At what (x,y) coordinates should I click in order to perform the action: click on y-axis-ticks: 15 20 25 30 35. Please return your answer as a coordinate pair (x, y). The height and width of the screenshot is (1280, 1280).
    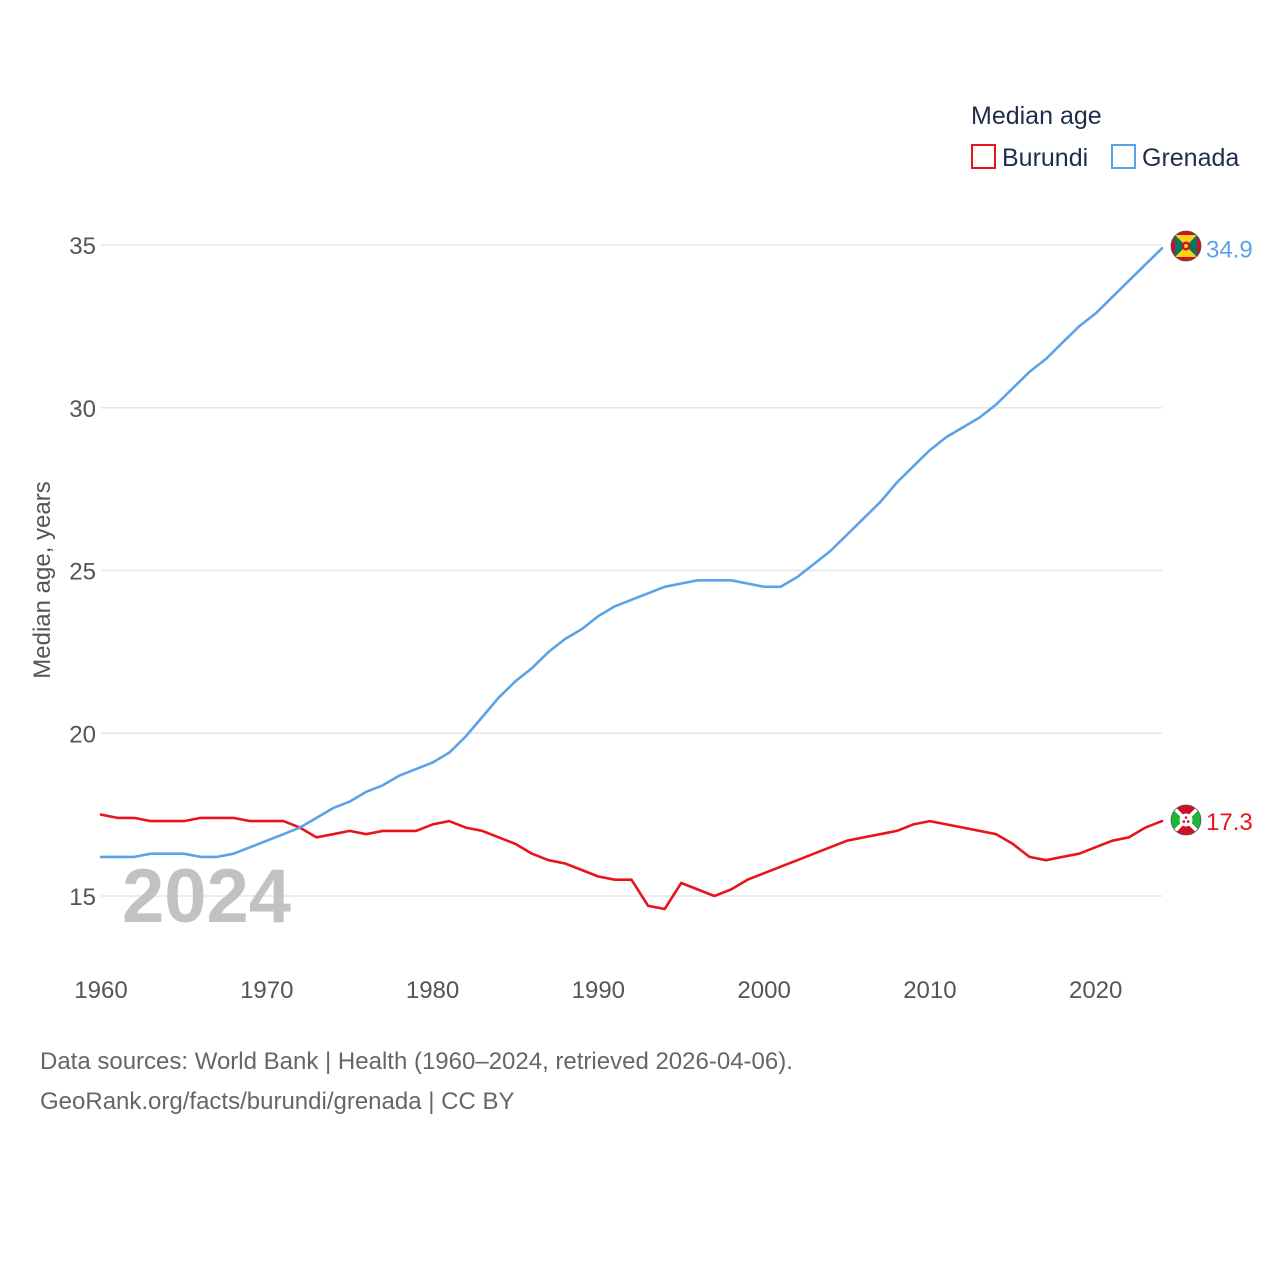
    Looking at the image, I should click on (82, 572).